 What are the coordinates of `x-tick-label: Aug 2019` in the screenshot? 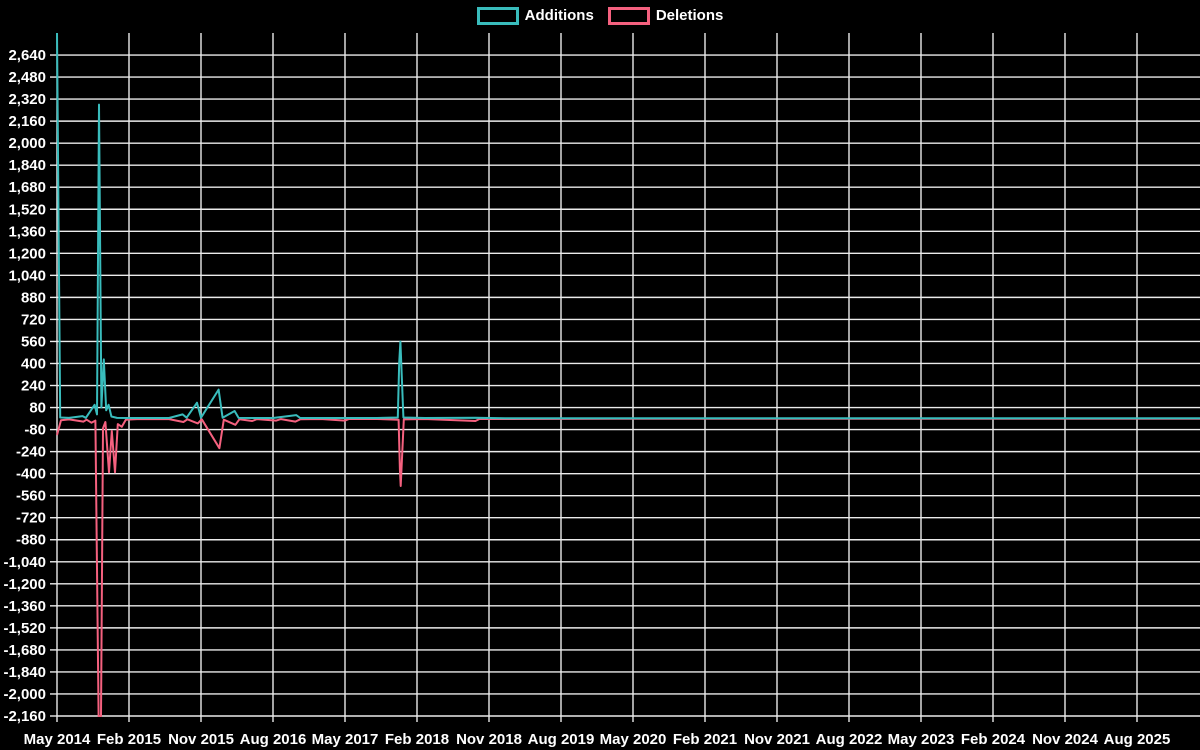 It's located at (561, 739).